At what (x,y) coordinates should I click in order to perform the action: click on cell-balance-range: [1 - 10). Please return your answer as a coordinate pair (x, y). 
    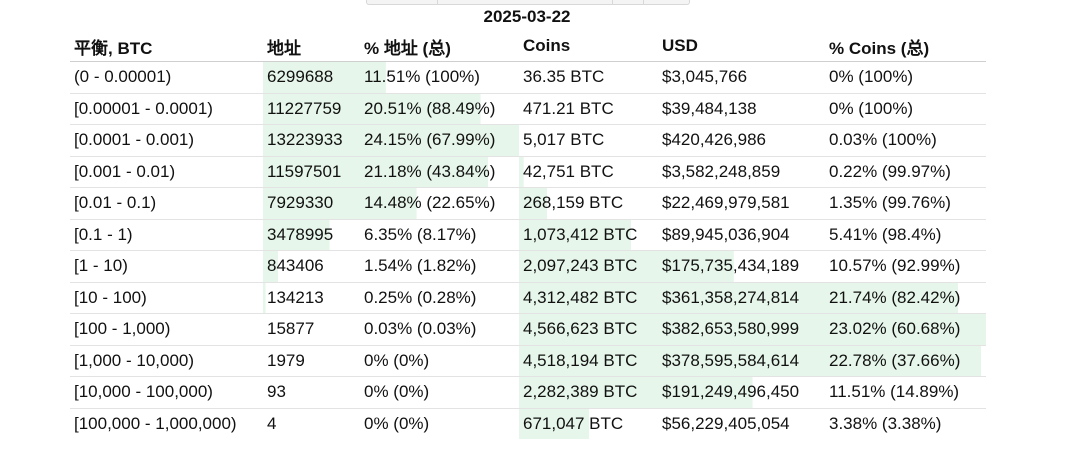
    Looking at the image, I should click on (166, 266).